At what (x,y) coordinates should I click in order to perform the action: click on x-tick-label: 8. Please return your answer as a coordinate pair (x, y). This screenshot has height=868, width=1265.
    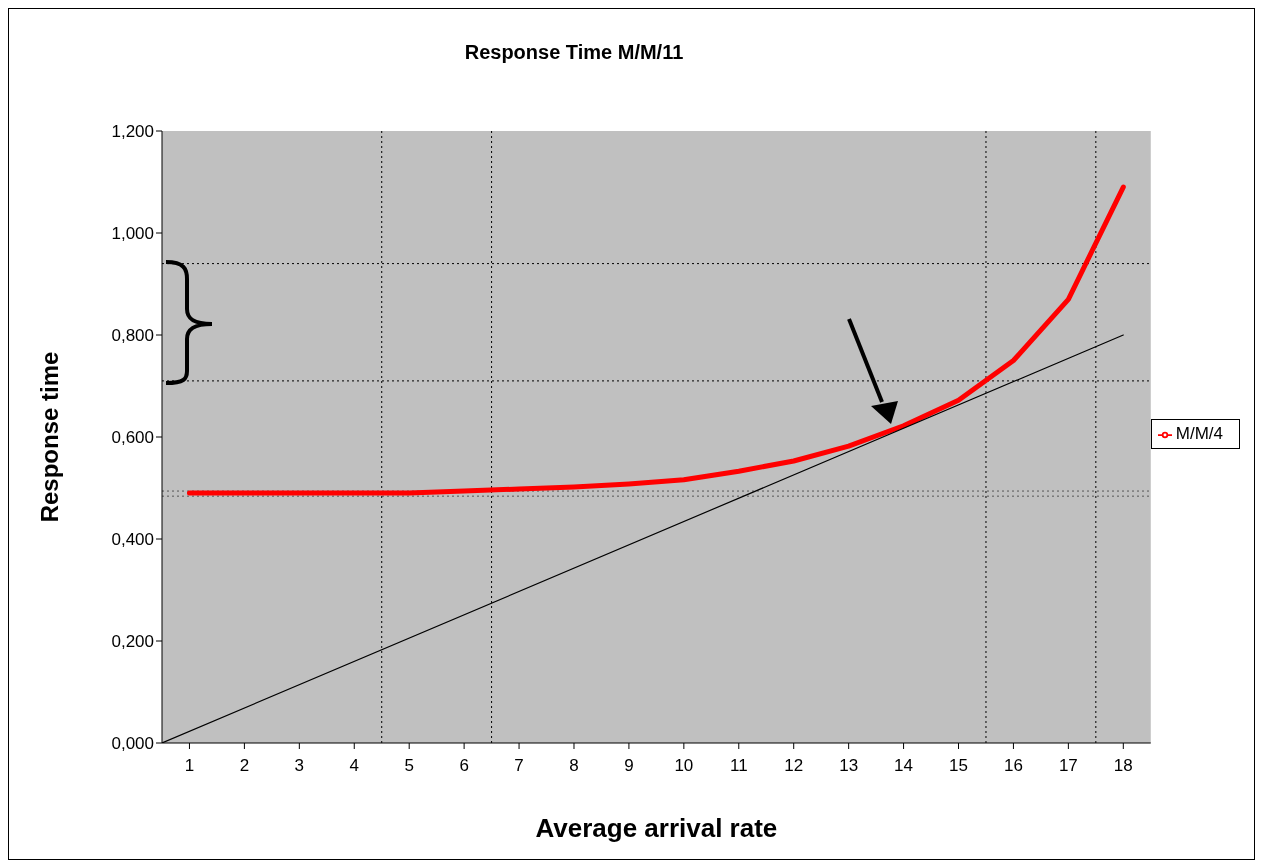
    Looking at the image, I should click on (574, 766).